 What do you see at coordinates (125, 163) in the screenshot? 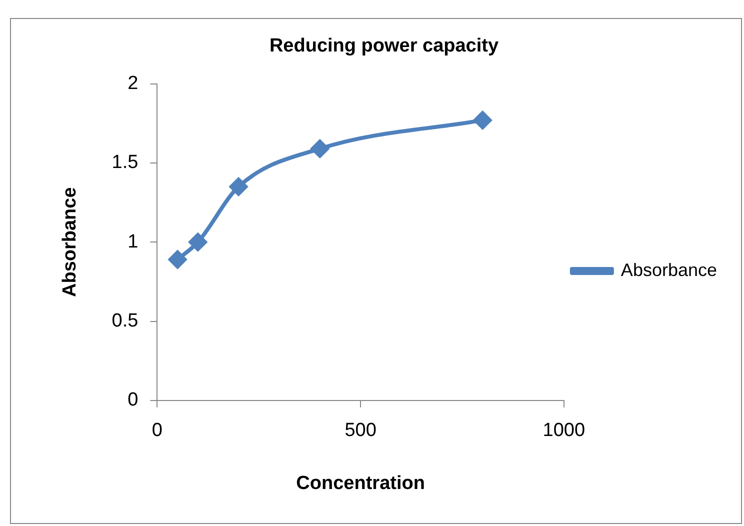
I see `y-tick-label: 1.5` at bounding box center [125, 163].